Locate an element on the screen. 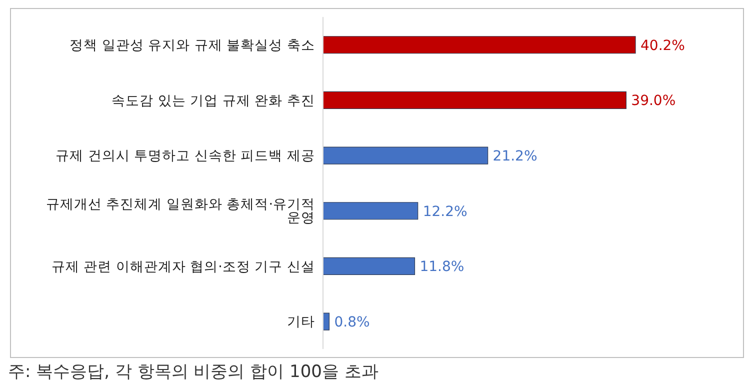 The width and height of the screenshot is (756, 383). y-tick-label: 기타 is located at coordinates (301, 322).